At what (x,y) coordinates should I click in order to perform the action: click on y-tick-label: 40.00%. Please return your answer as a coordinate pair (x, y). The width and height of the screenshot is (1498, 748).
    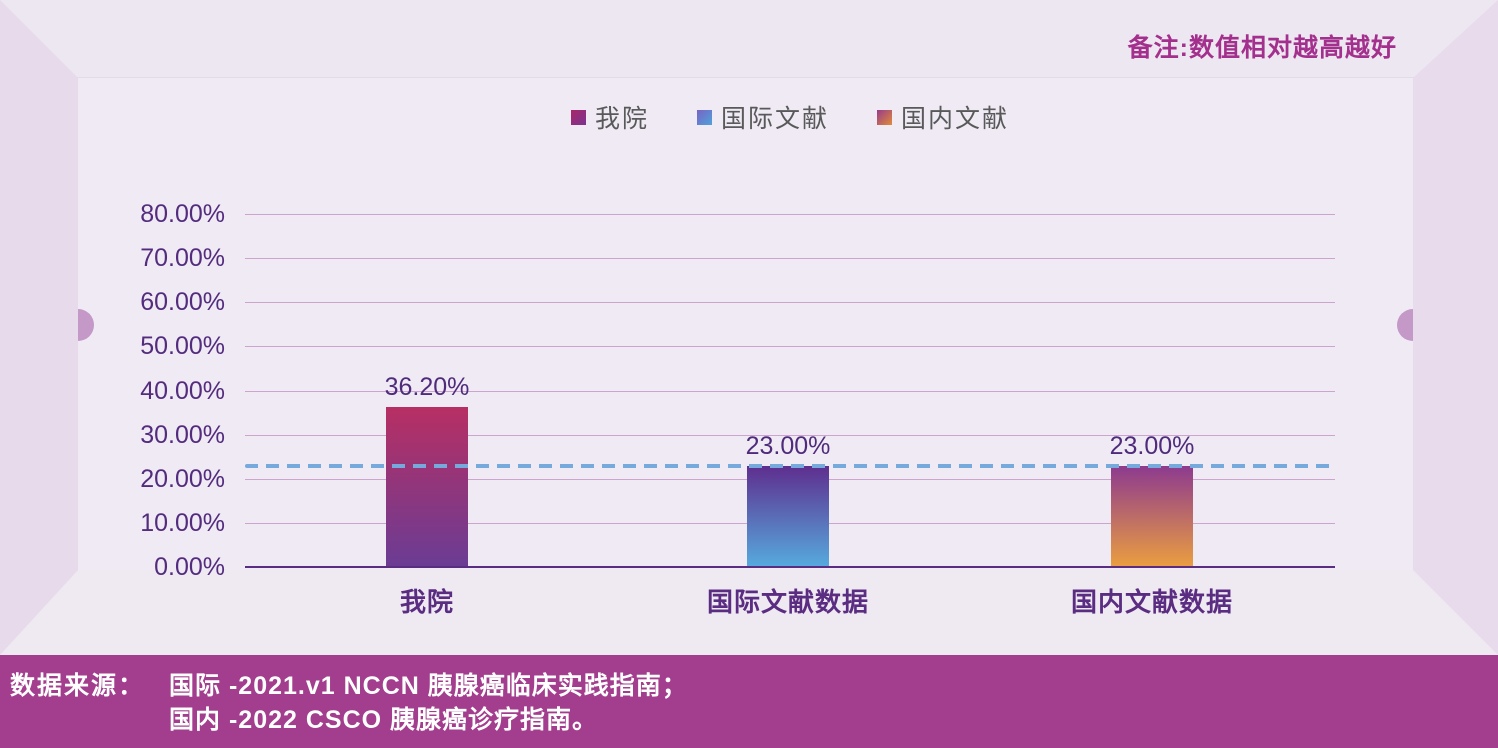
    Looking at the image, I should click on (182, 390).